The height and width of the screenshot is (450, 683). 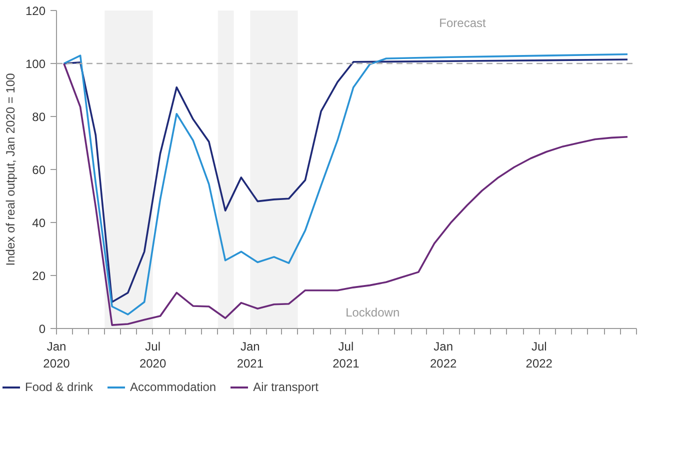 What do you see at coordinates (373, 313) in the screenshot?
I see `annotation: Lockdown` at bounding box center [373, 313].